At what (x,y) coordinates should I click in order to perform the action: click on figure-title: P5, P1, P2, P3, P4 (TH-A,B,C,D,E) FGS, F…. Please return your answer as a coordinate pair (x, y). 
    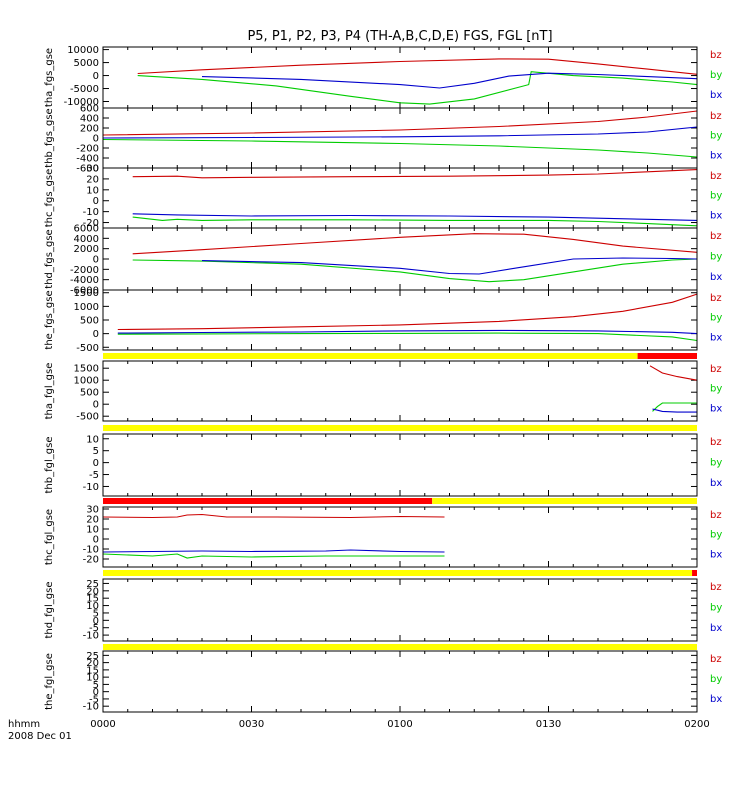
    Looking at the image, I should click on (399, 36).